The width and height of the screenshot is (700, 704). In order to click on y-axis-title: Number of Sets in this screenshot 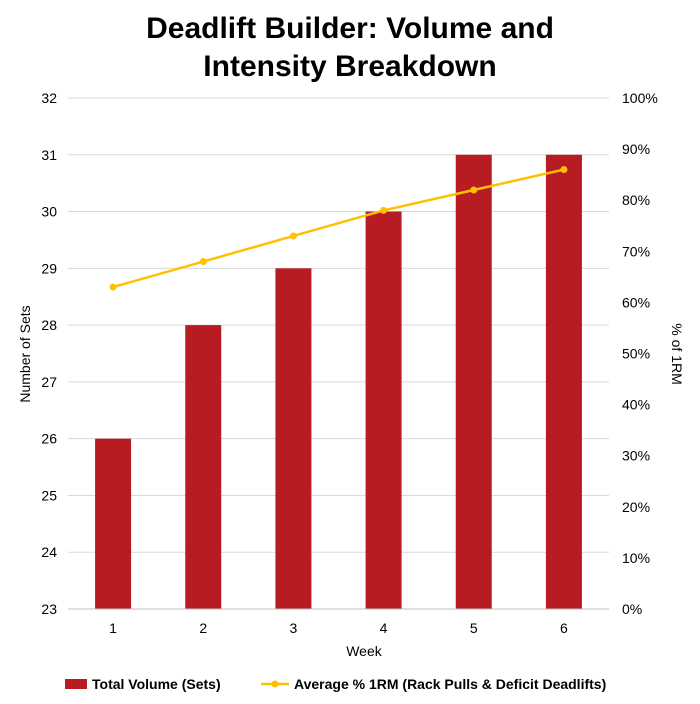, I will do `click(25, 353)`.